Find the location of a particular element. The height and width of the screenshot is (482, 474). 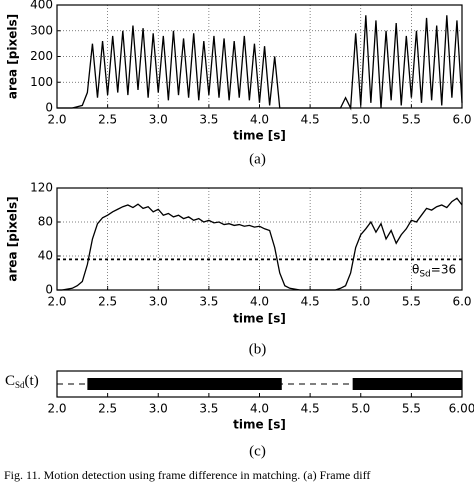

threshold-label: θSd=36 is located at coordinates (434, 270).